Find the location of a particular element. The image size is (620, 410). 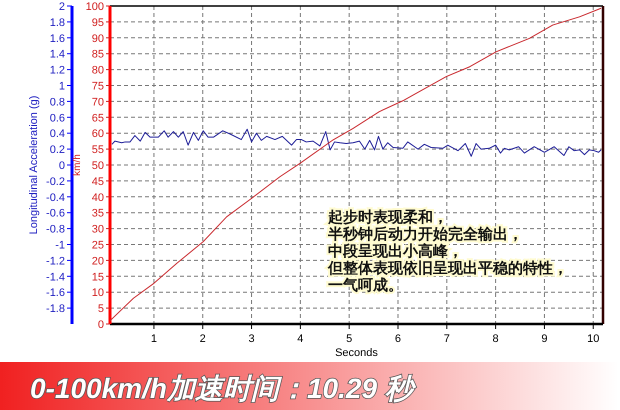

text: 0-100km/h加速时间：10.29 秒 is located at coordinates (223, 388).